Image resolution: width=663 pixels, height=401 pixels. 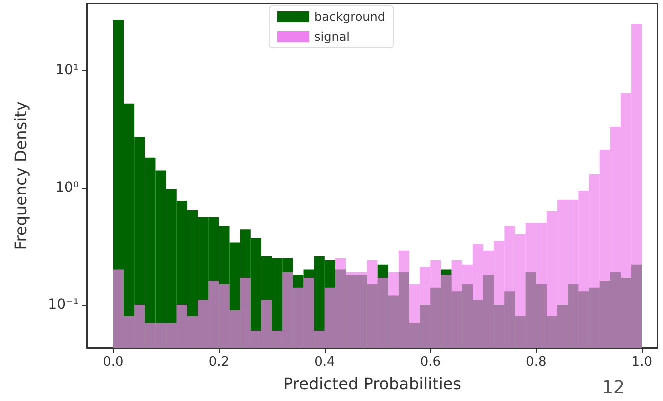 What do you see at coordinates (430, 362) in the screenshot?
I see `x-tick-label: 0.6` at bounding box center [430, 362].